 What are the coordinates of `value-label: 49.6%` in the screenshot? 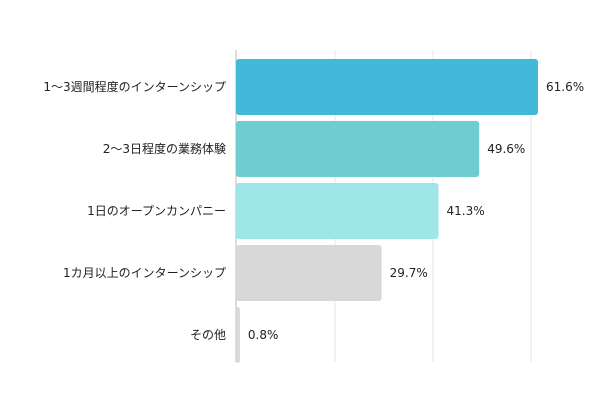 It's located at (506, 149).